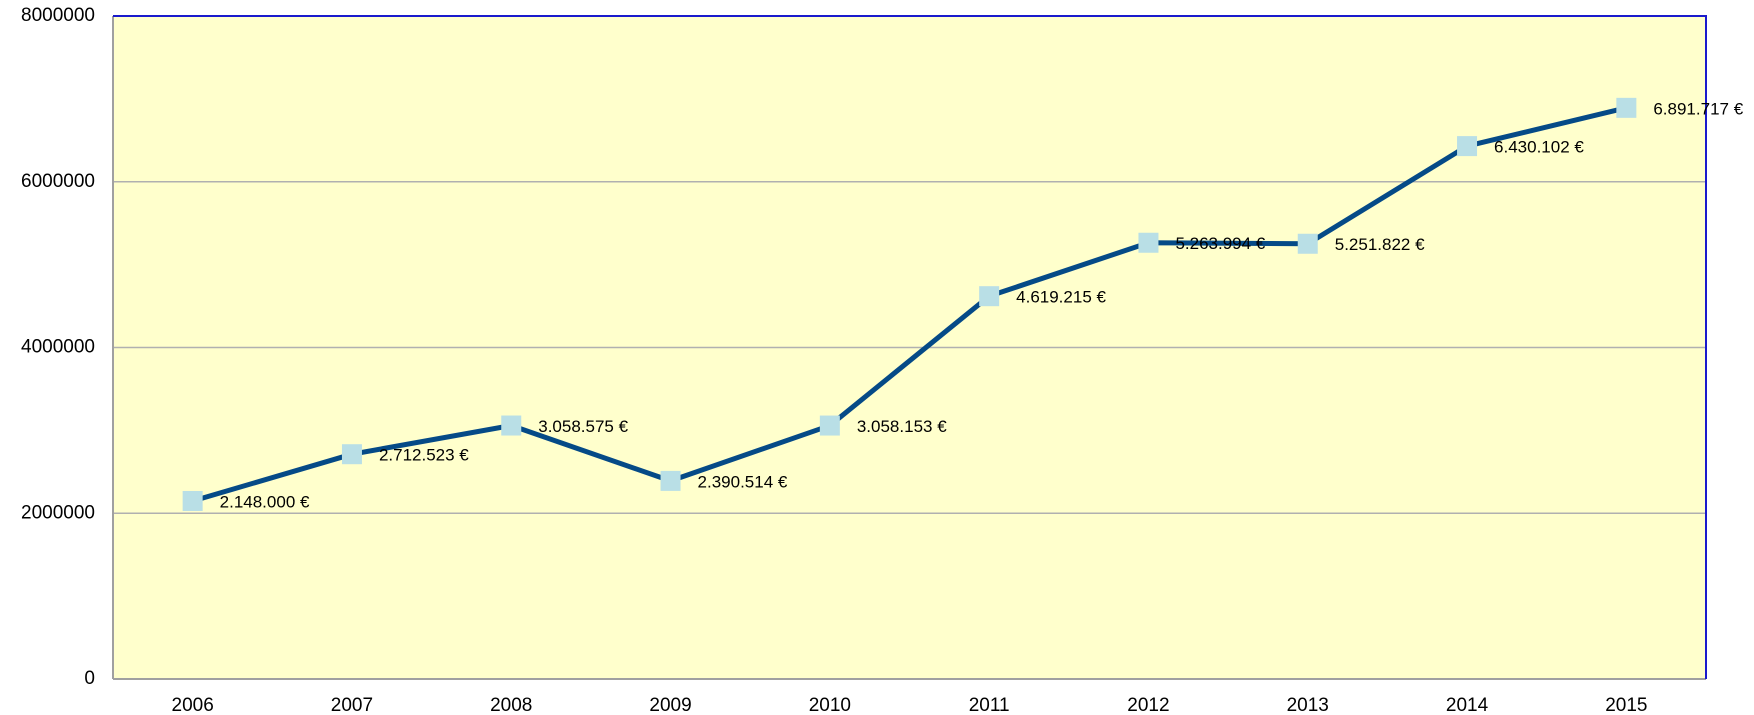 This screenshot has width=1754, height=715. What do you see at coordinates (1539, 147) in the screenshot?
I see `value-label: 6.430.102 €` at bounding box center [1539, 147].